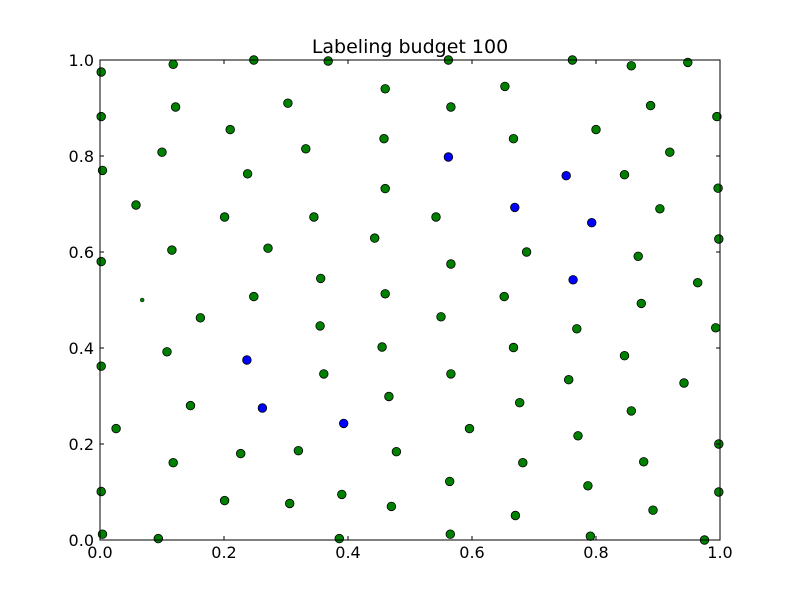  What do you see at coordinates (595, 552) in the screenshot?
I see `x-tick-label: 0.8` at bounding box center [595, 552].